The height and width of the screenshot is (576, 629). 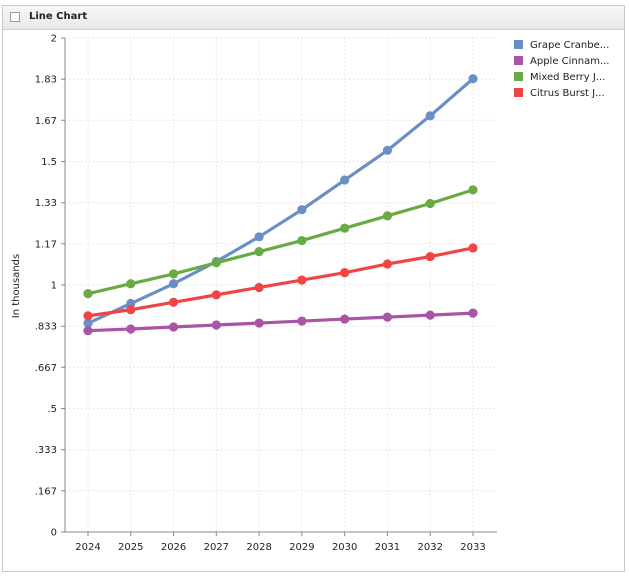 I want to click on series-citrus-burst-j, so click(x=280, y=282).